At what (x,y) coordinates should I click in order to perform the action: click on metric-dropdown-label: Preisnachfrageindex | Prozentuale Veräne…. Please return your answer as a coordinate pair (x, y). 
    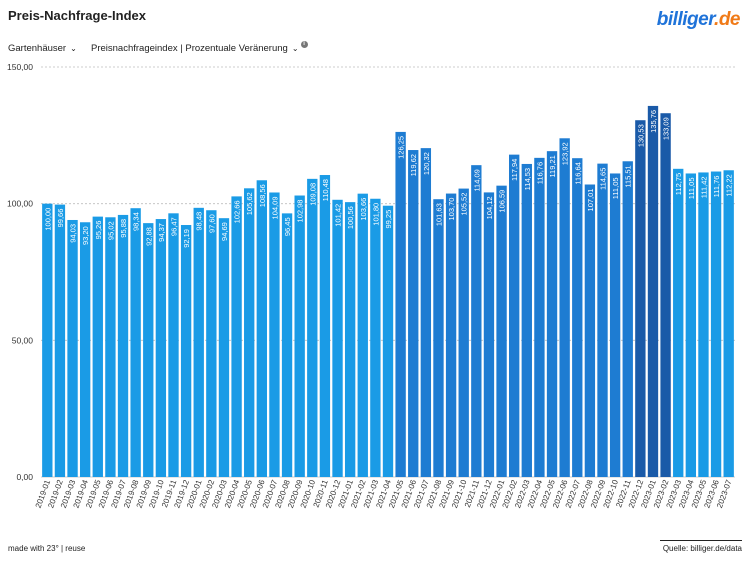
    Looking at the image, I should click on (189, 48).